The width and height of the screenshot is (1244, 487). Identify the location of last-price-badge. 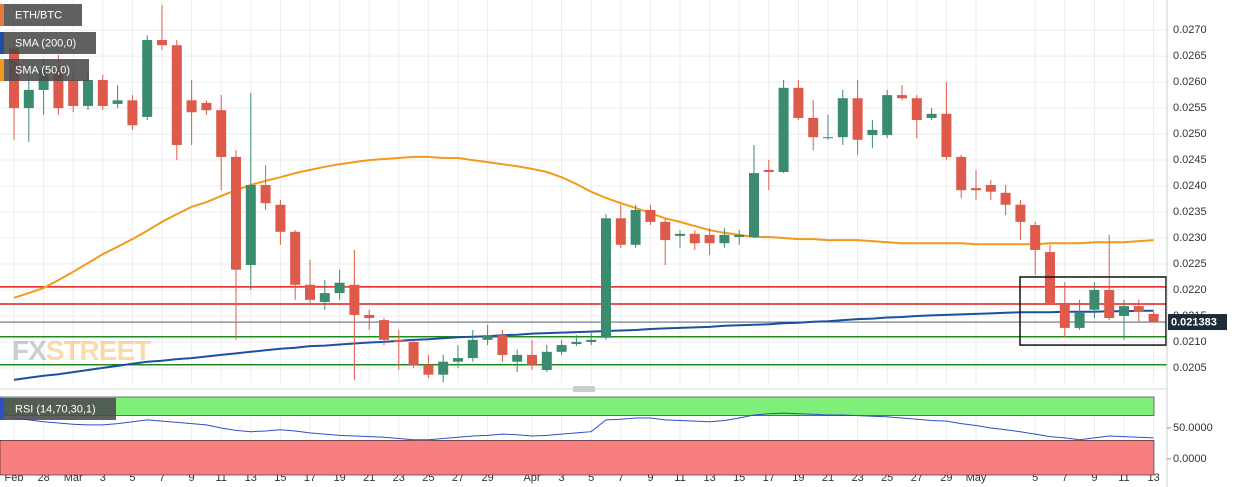
(1197, 322).